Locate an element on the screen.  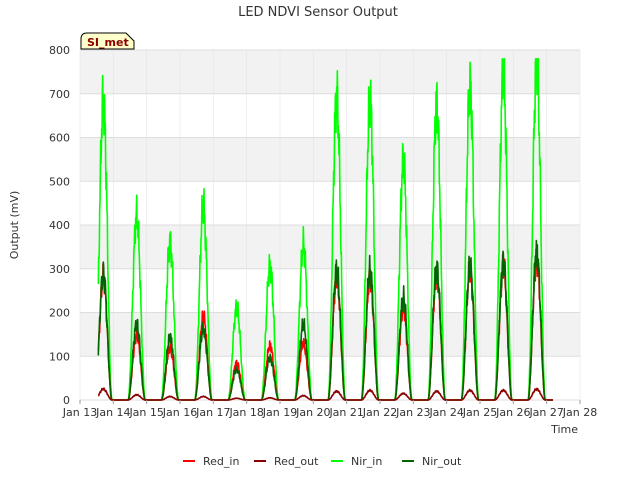
x-tick-label: Jan 25 is located at coordinates (479, 412).